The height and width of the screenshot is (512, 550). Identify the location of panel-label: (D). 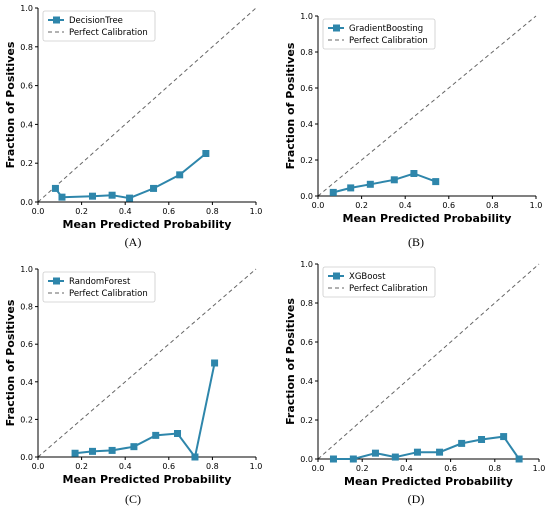
(416, 499).